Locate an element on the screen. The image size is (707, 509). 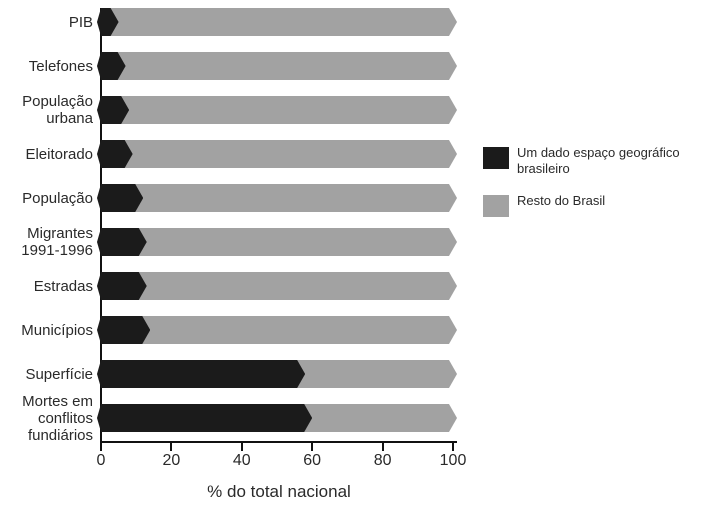
x-axis-tick-label: 80 is located at coordinates (382, 460).